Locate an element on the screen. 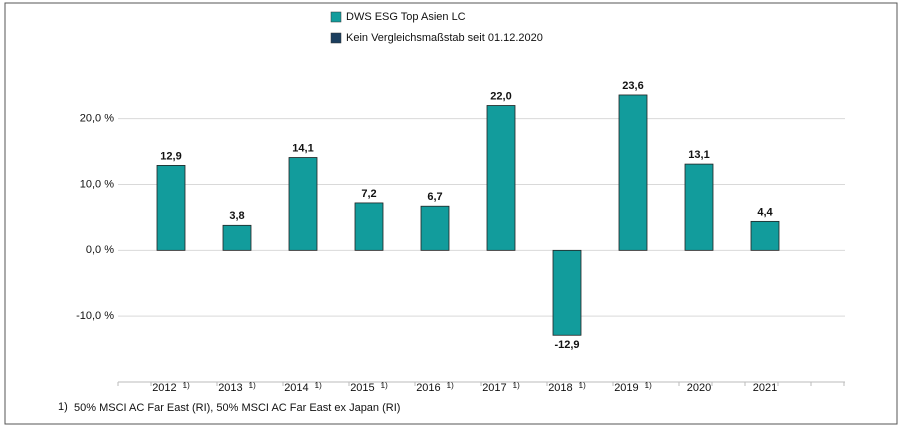 This screenshot has width=903, height=430. data-label: 6,7 is located at coordinates (434, 197).